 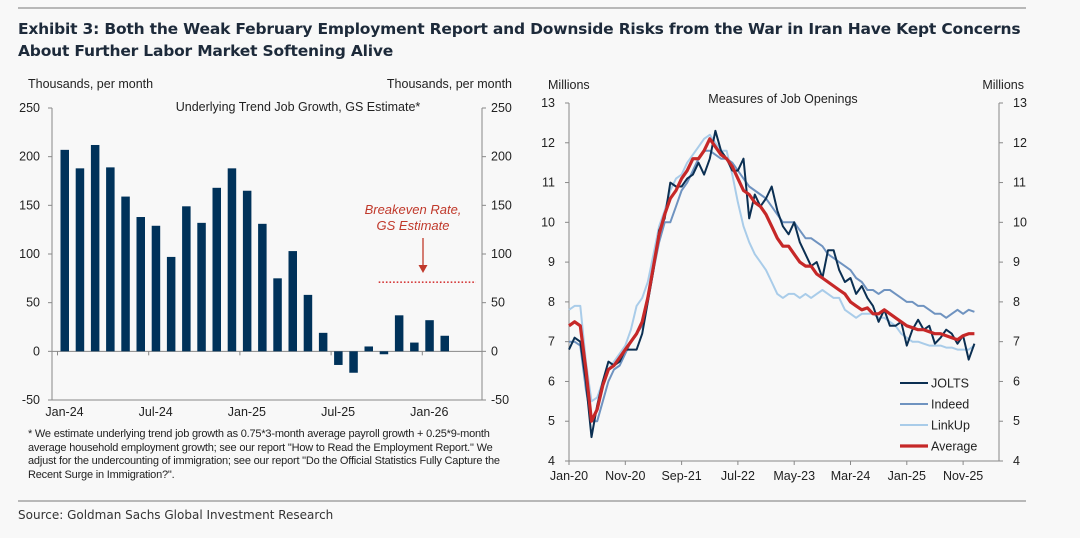 What do you see at coordinates (1016, 421) in the screenshot?
I see `y-tick-label-right: 5` at bounding box center [1016, 421].